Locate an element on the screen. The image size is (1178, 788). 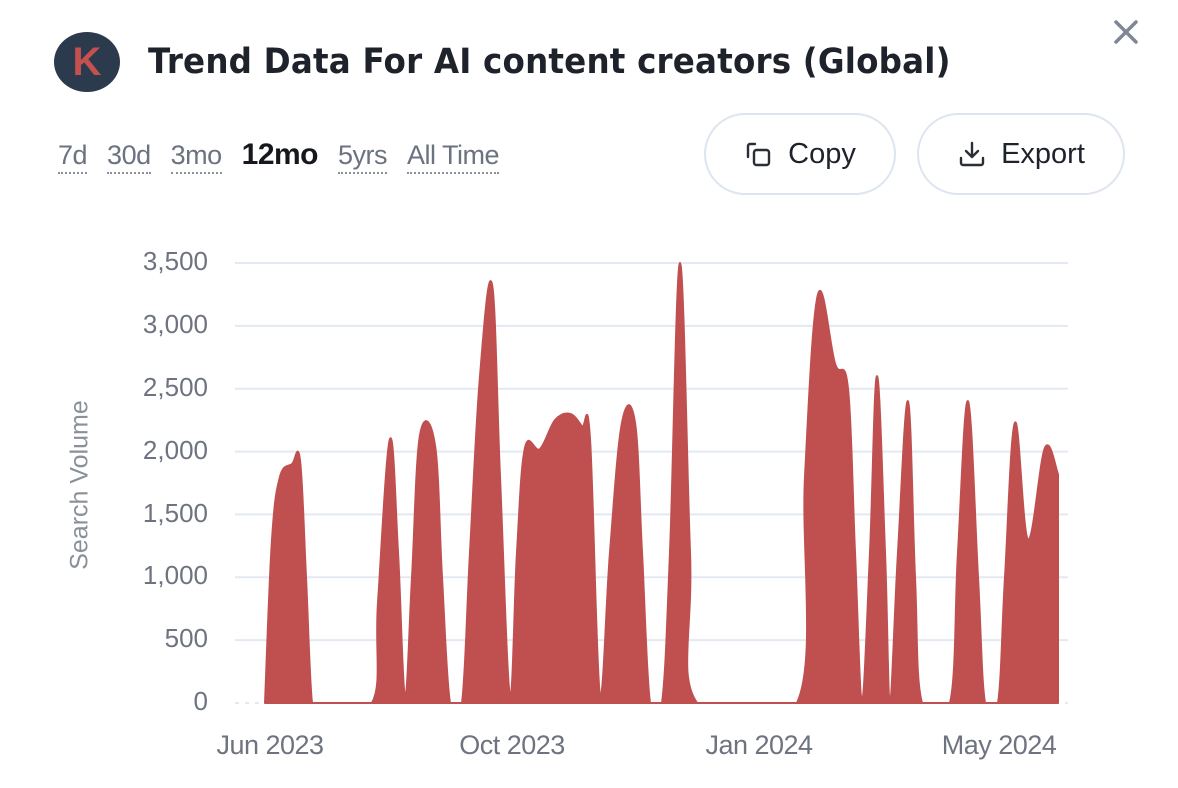
export-button: Export is located at coordinates (1021, 154).